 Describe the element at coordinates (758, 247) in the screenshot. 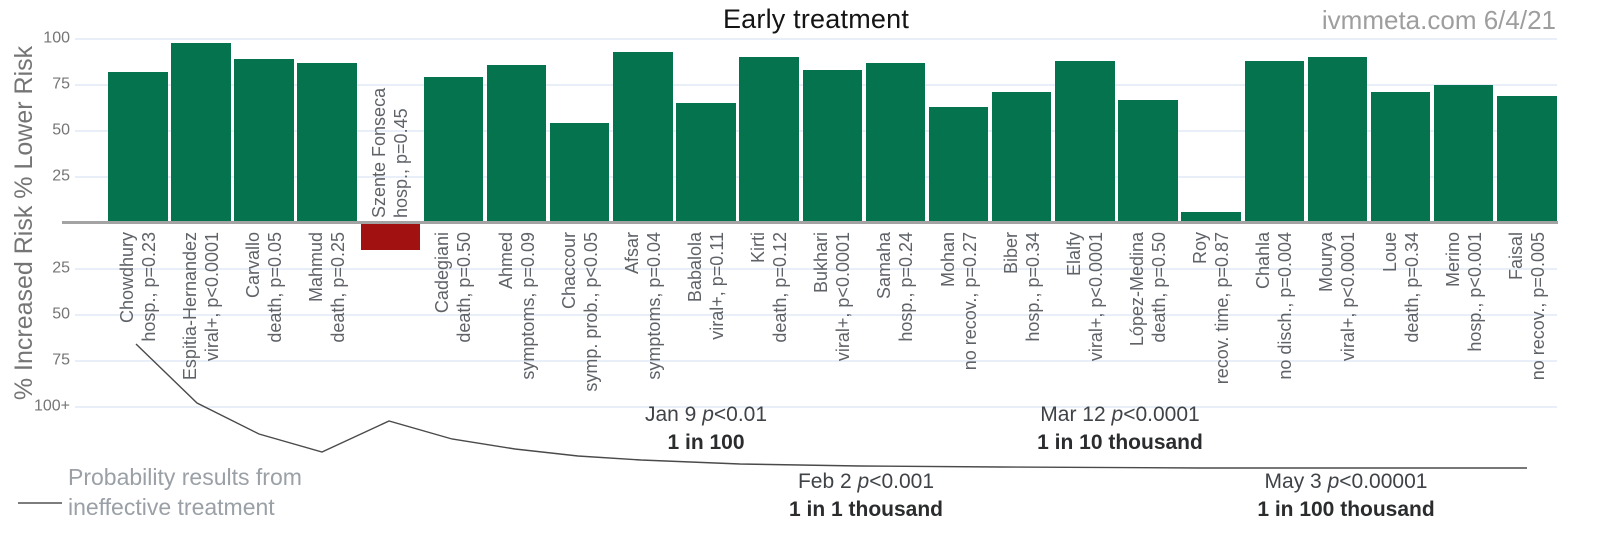

I see `study-name: Kirti` at that location.